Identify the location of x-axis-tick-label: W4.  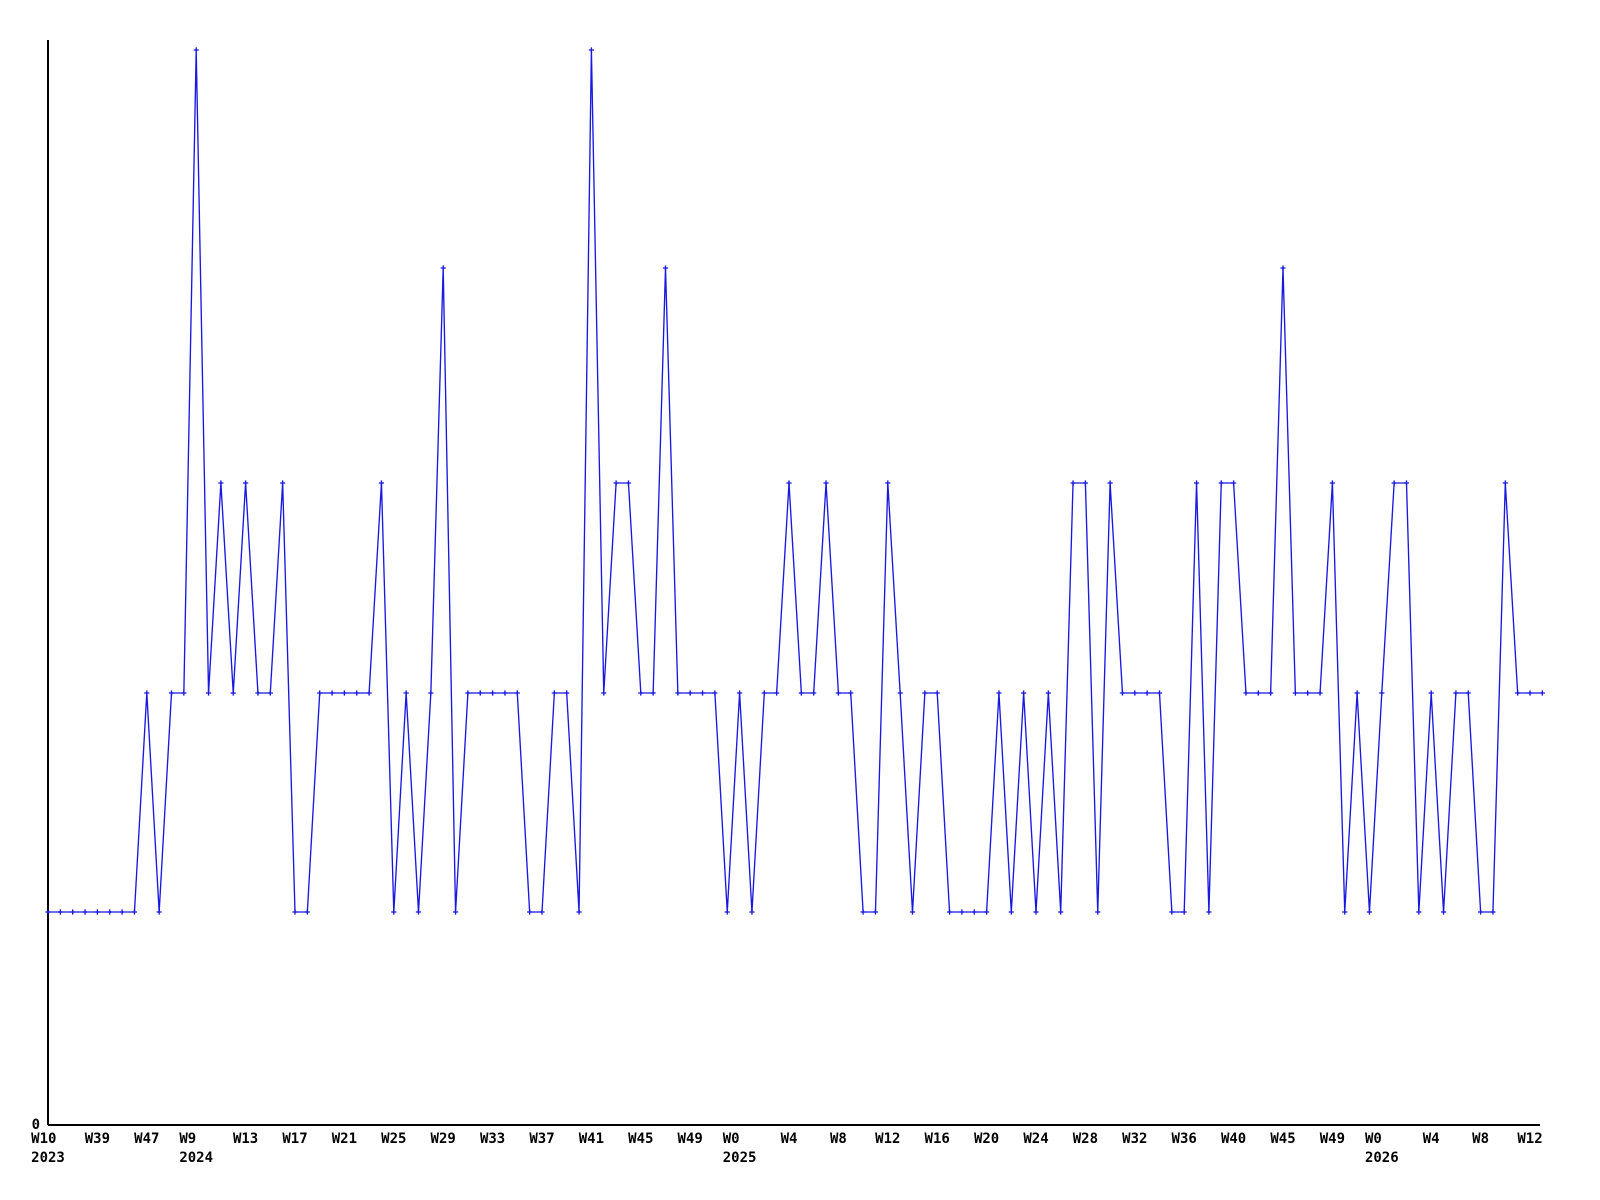
(789, 1139).